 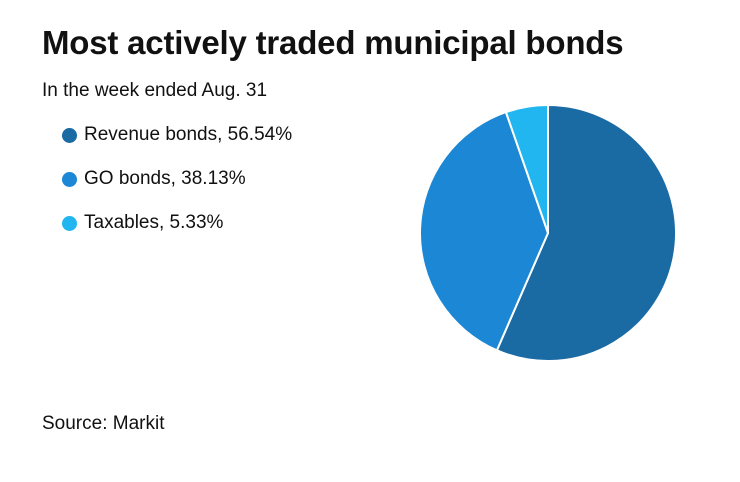 What do you see at coordinates (484, 231) in the screenshot?
I see `pie-slice-go-bonds` at bounding box center [484, 231].